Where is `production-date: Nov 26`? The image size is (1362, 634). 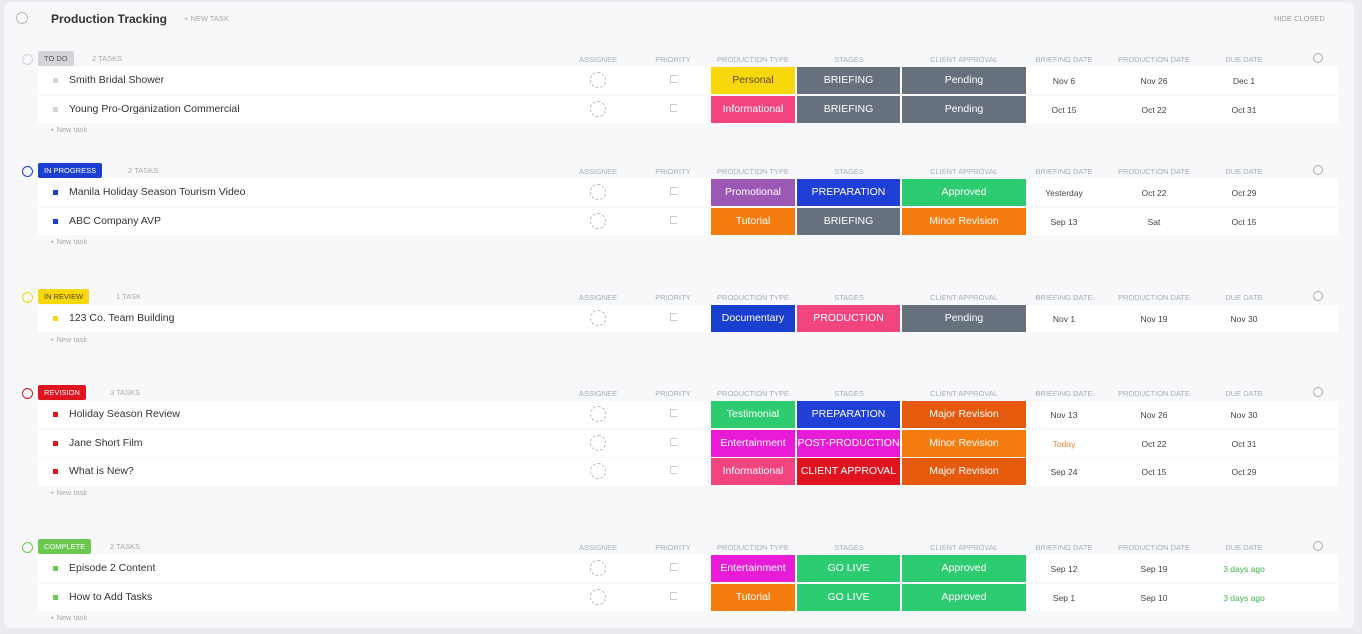 production-date: Nov 26 is located at coordinates (1154, 415).